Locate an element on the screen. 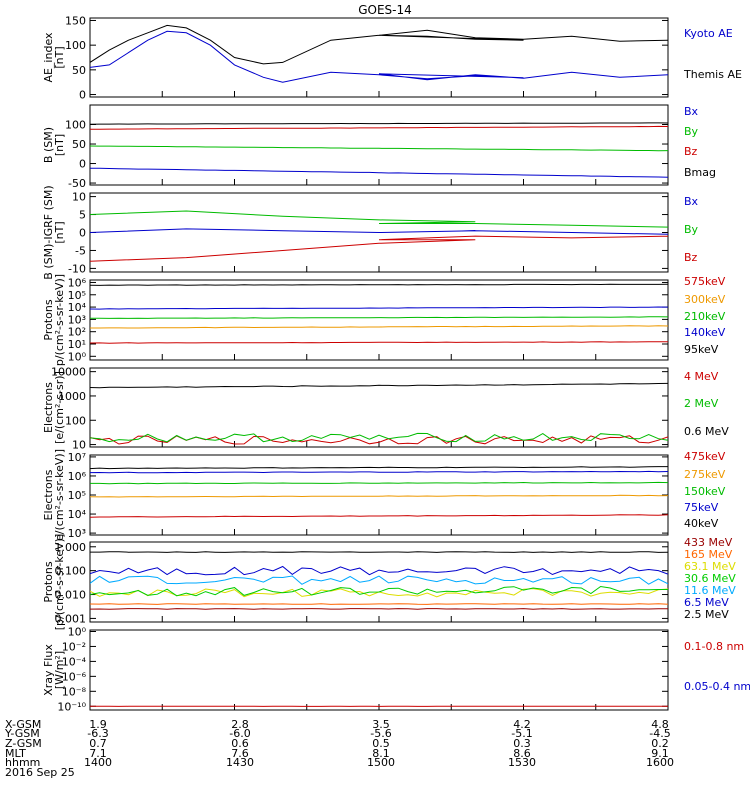 The image size is (750, 800). y-tick-label: 0.100 is located at coordinates (71, 571).